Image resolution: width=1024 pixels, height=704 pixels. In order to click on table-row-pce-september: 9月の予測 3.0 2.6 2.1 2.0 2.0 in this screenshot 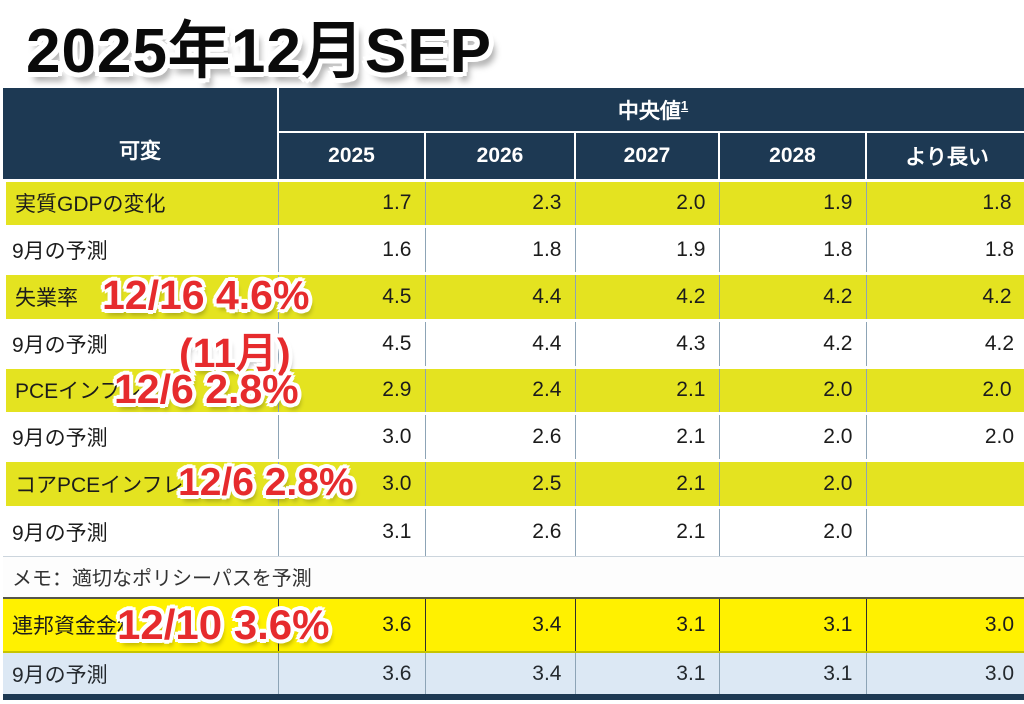, I will do `click(513, 437)`.